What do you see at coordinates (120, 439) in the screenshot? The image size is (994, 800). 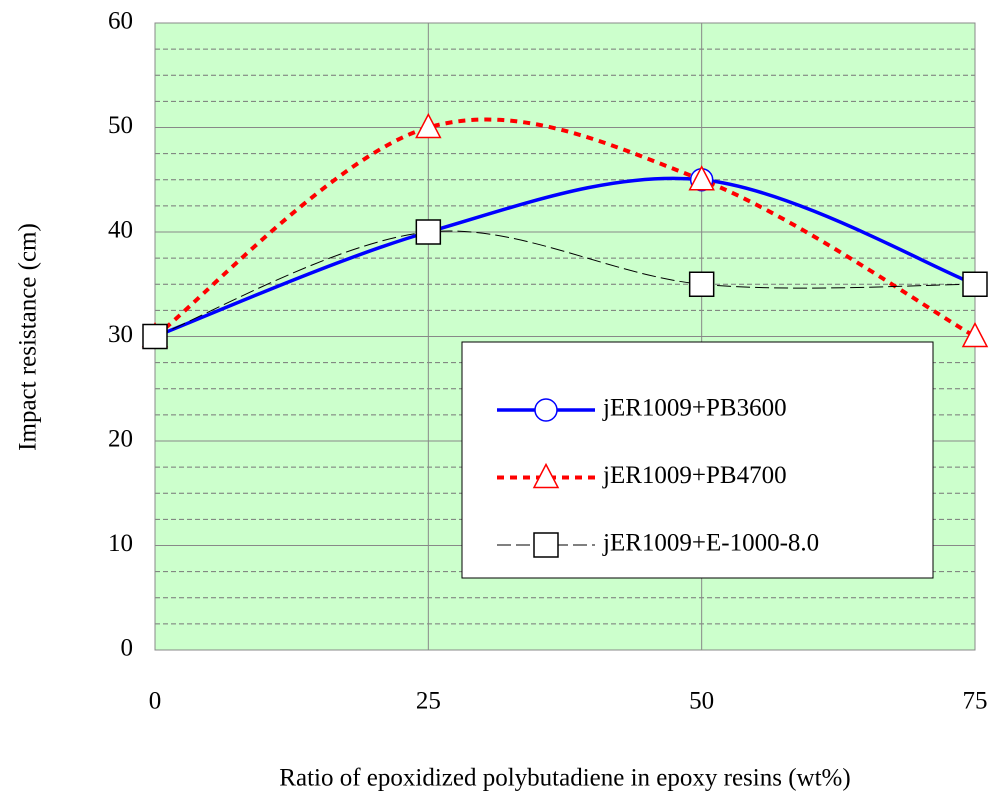 I see `y-tick-label: 20` at bounding box center [120, 439].